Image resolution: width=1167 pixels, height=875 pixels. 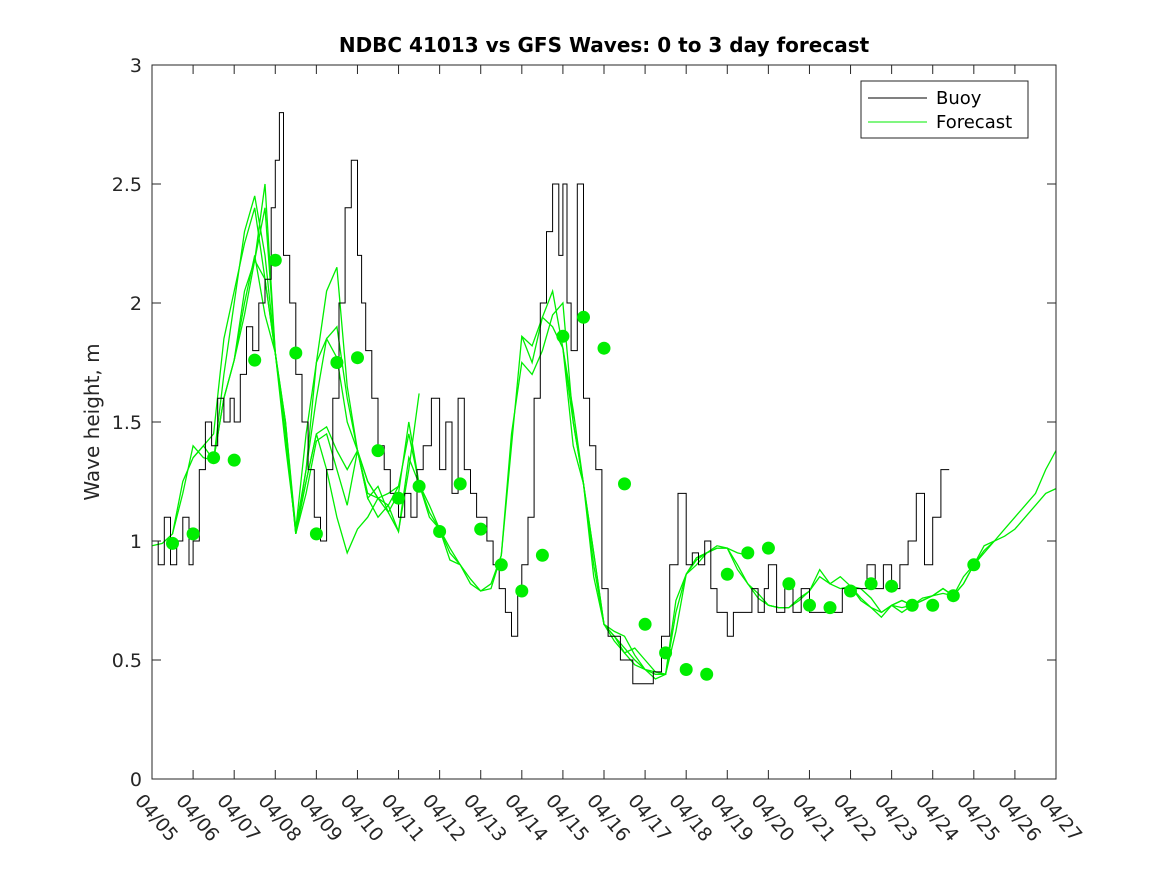 I want to click on legend-label-buoy: Buoy, so click(x=959, y=98).